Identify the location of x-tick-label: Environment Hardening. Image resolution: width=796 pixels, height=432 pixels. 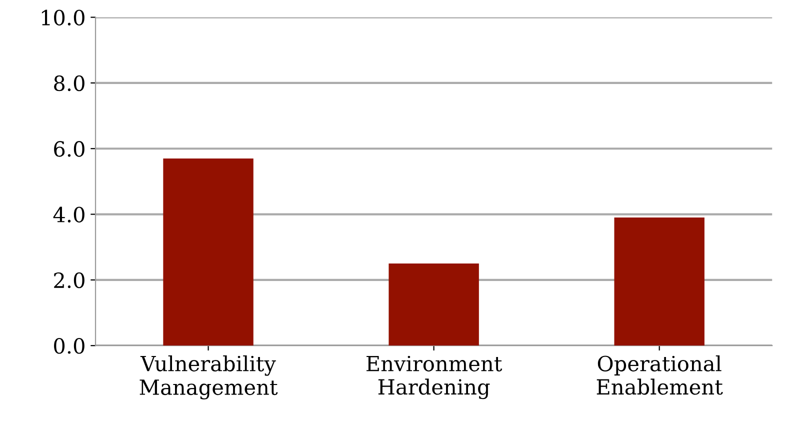
(434, 378).